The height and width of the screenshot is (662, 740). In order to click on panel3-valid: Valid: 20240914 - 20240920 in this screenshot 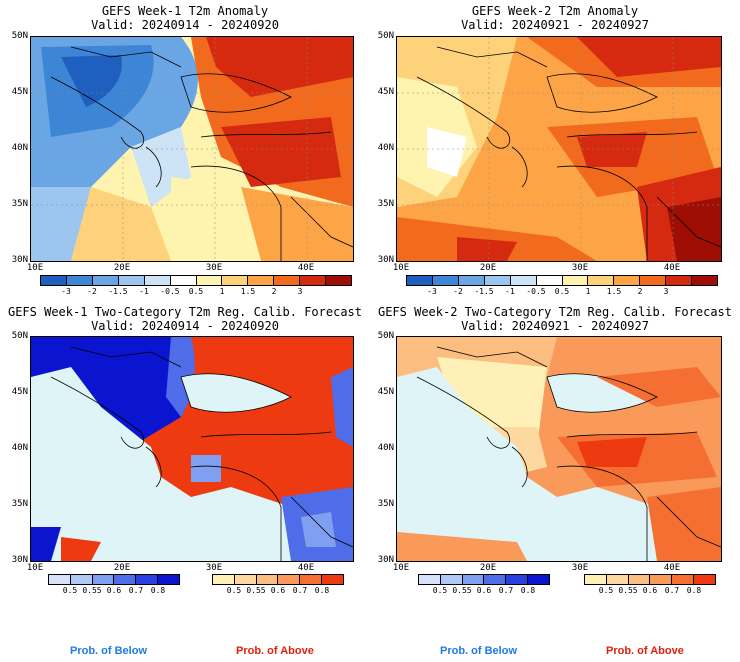, I will do `click(185, 326)`.